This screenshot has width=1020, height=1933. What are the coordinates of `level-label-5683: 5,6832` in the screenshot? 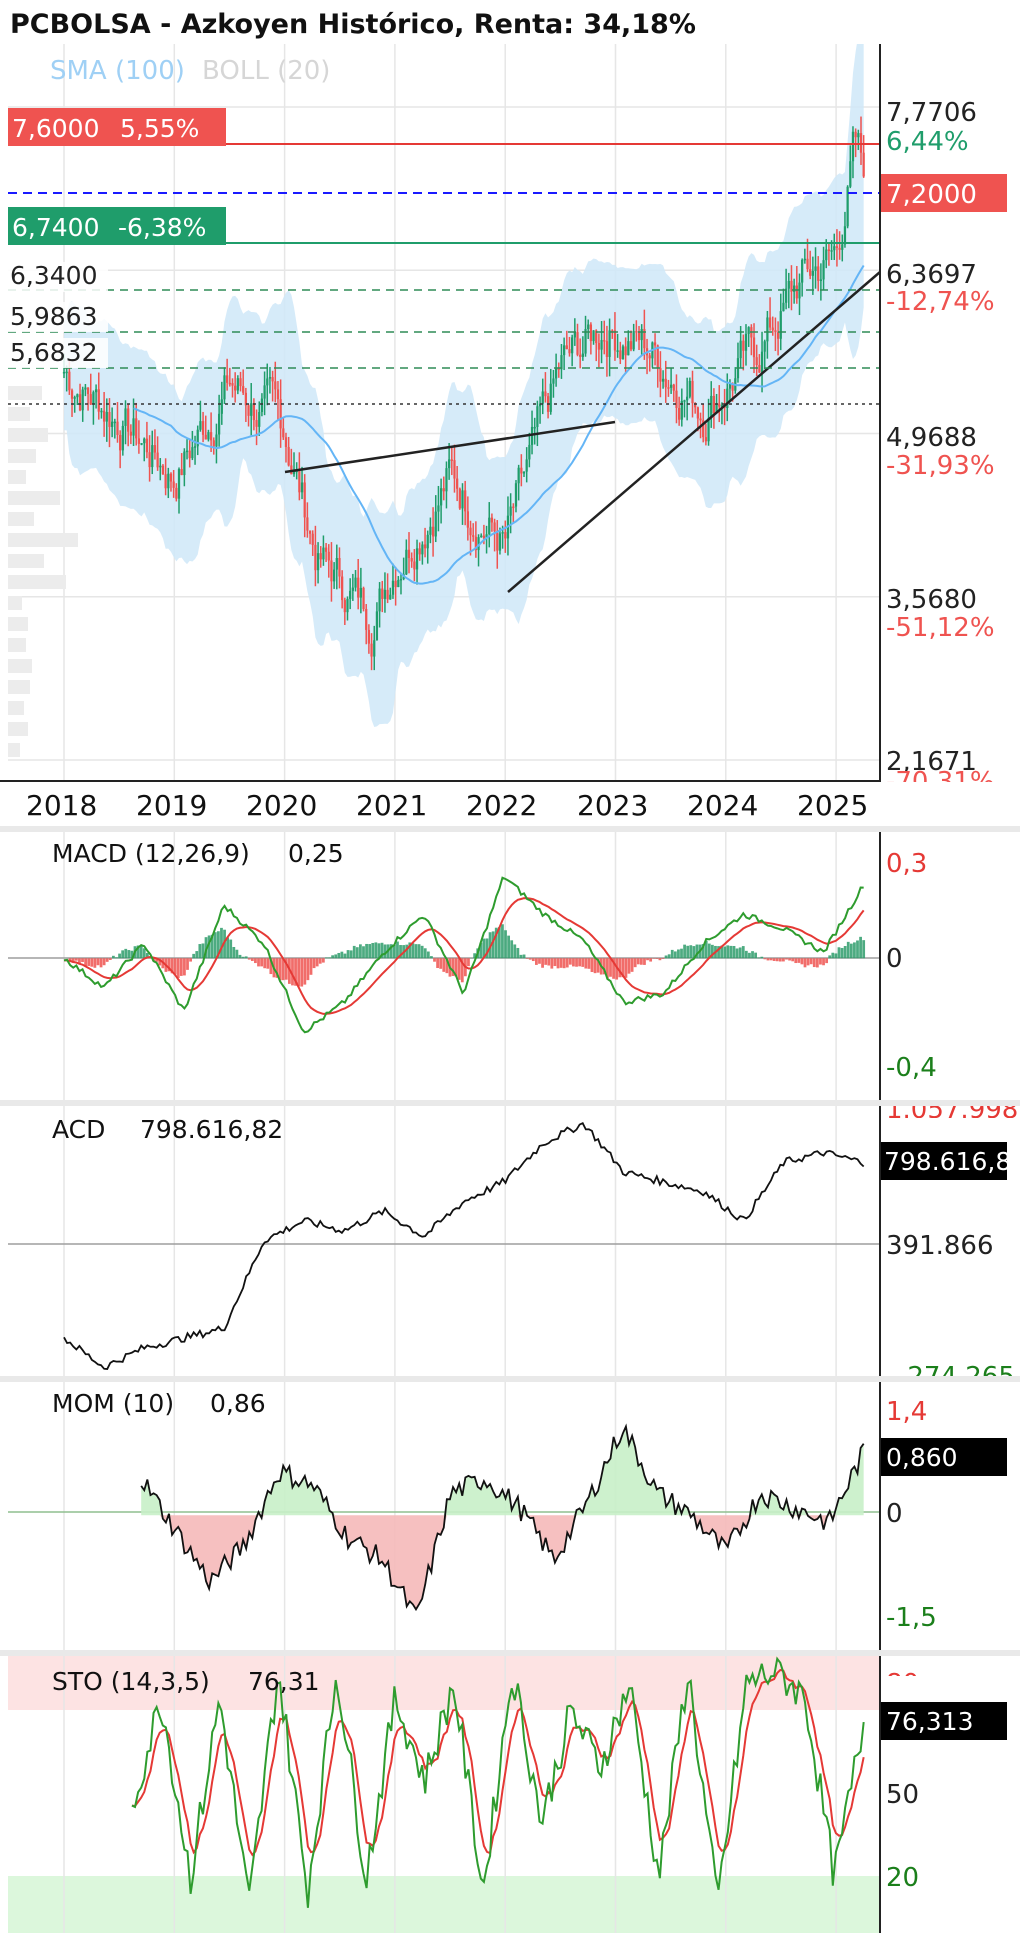 It's located at (53, 352).